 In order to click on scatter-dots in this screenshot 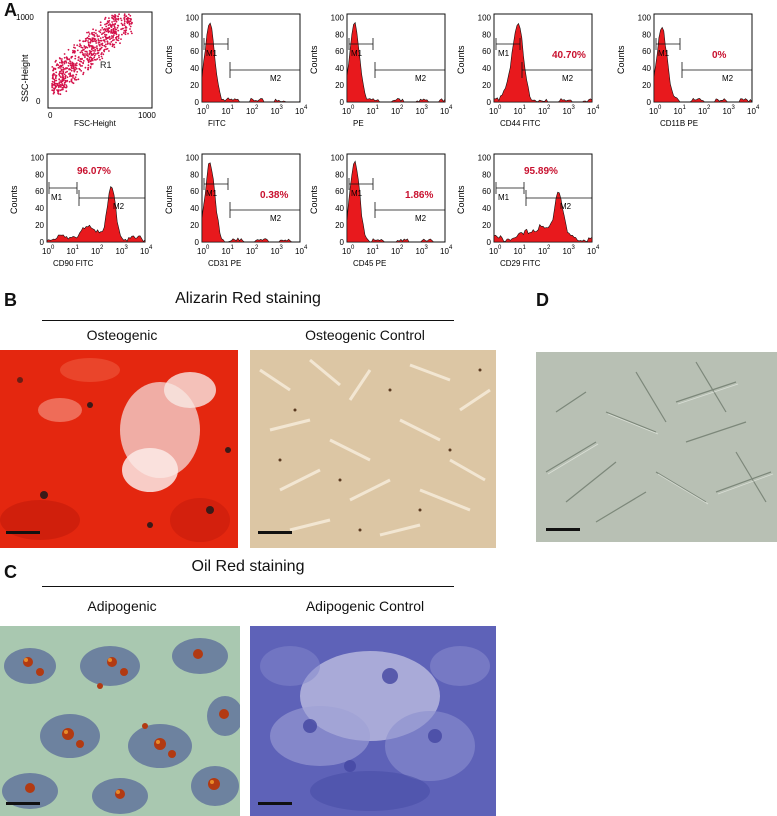, I will do `click(92, 54)`.